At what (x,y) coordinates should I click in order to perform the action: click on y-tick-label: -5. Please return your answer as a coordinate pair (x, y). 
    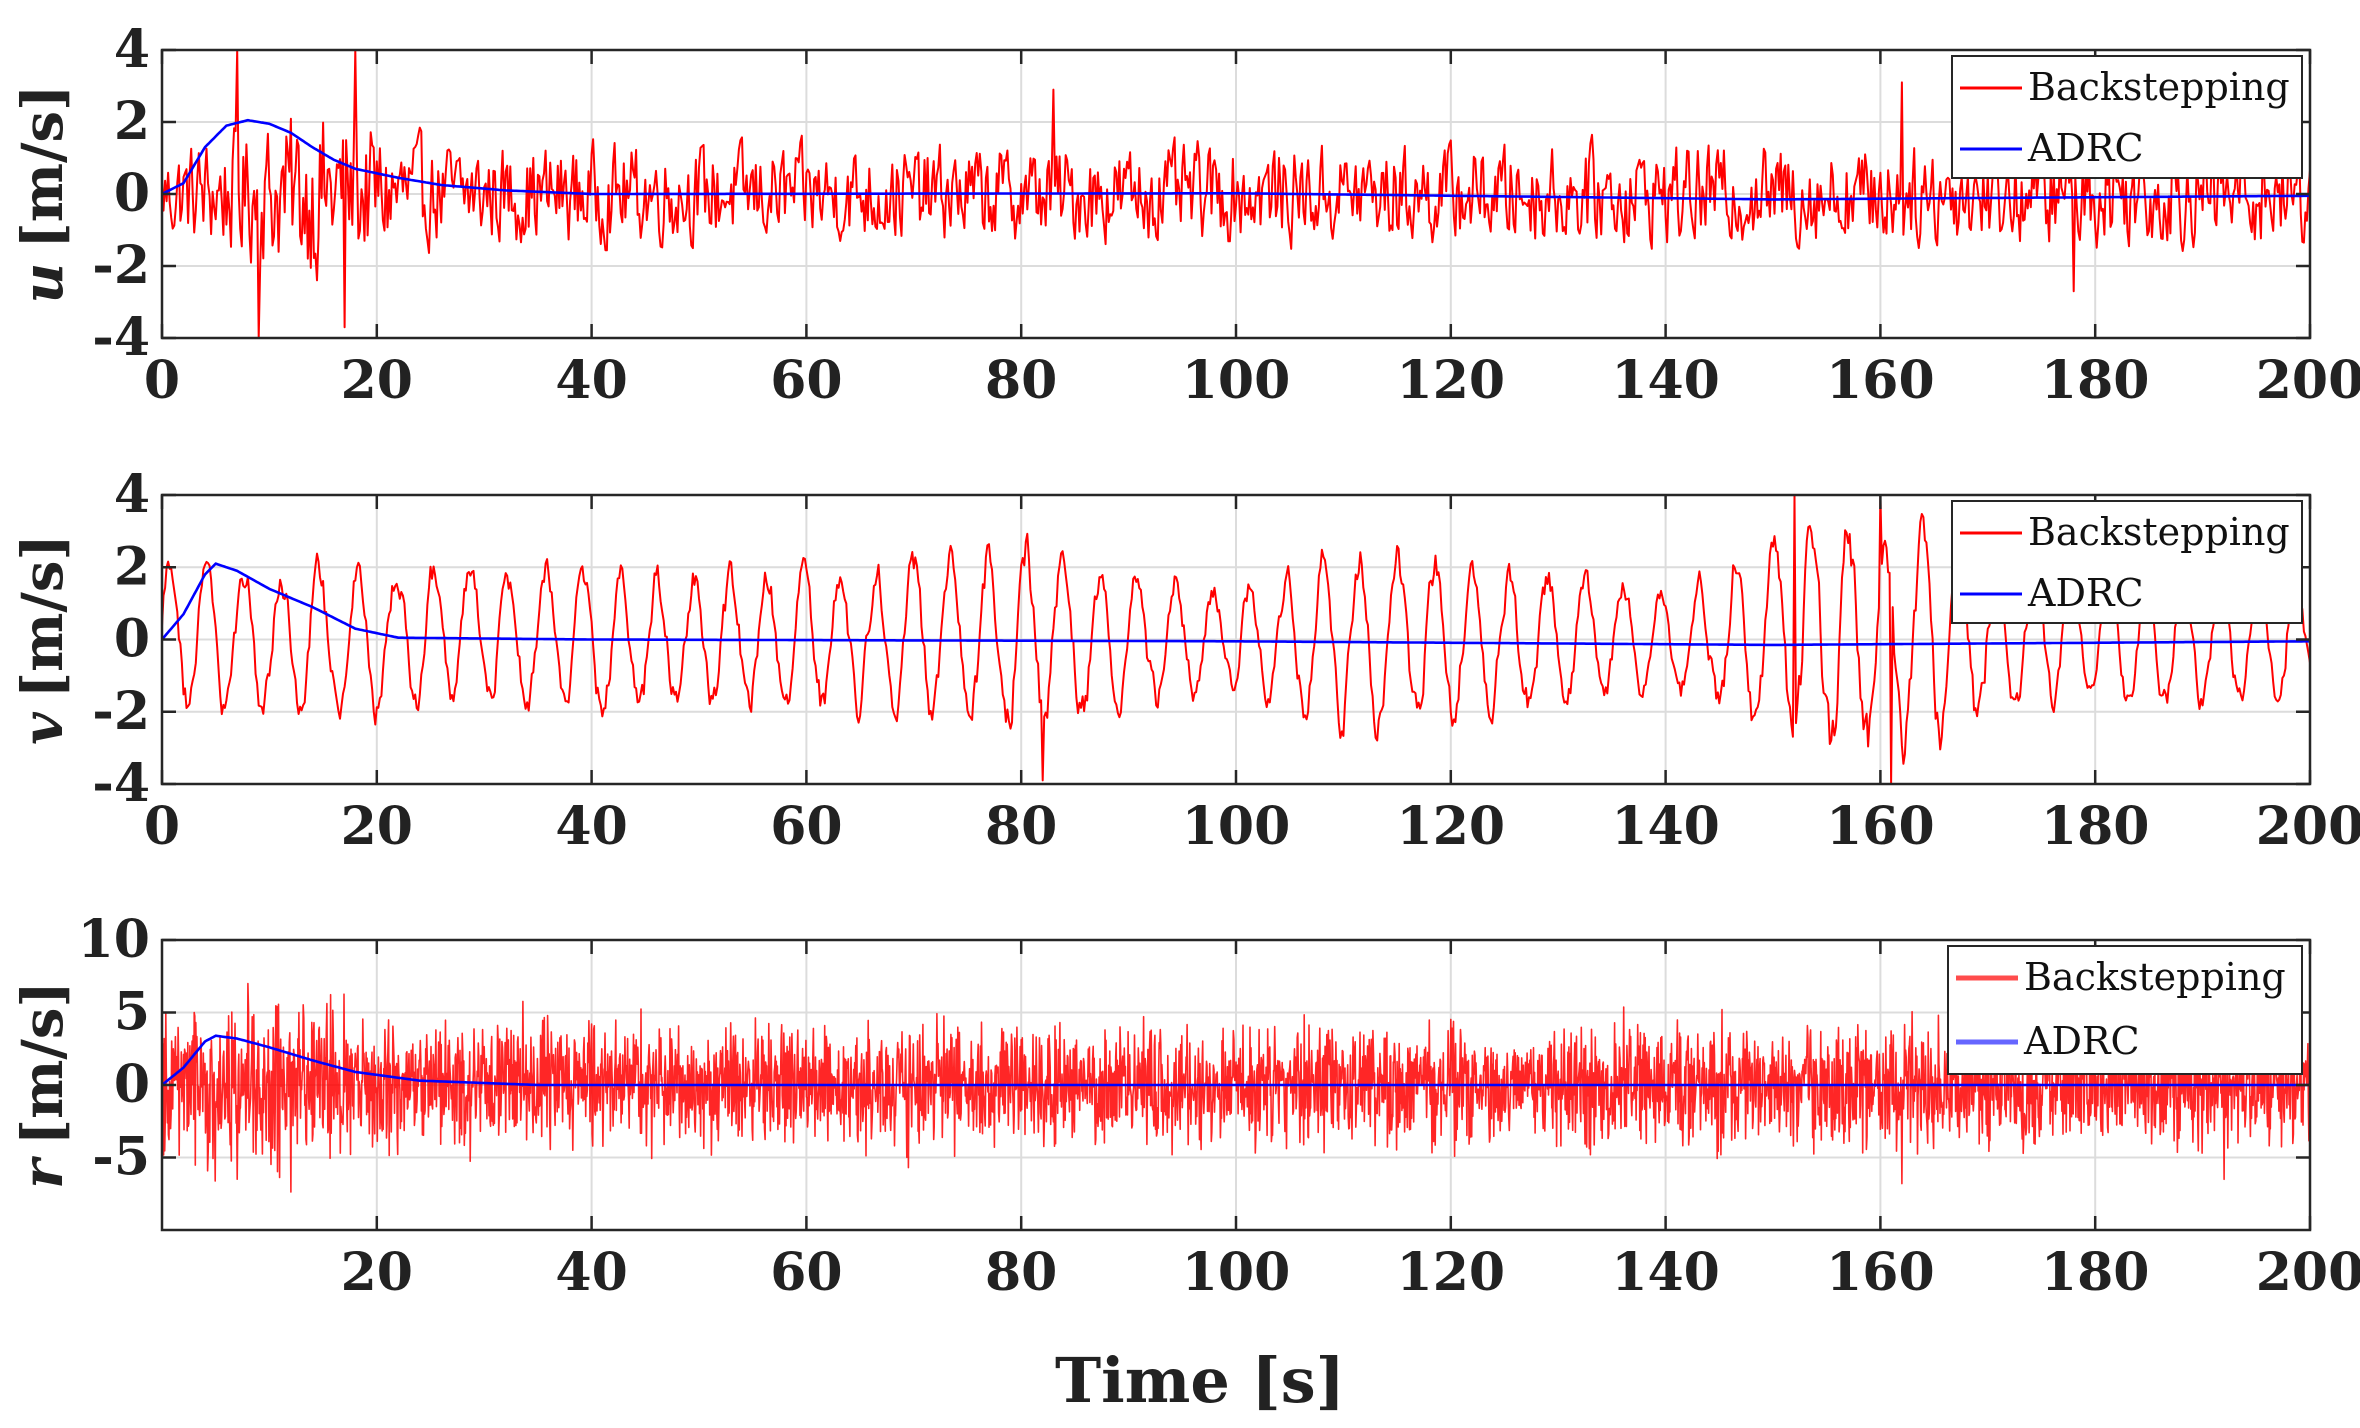
    Looking at the image, I should click on (121, 1157).